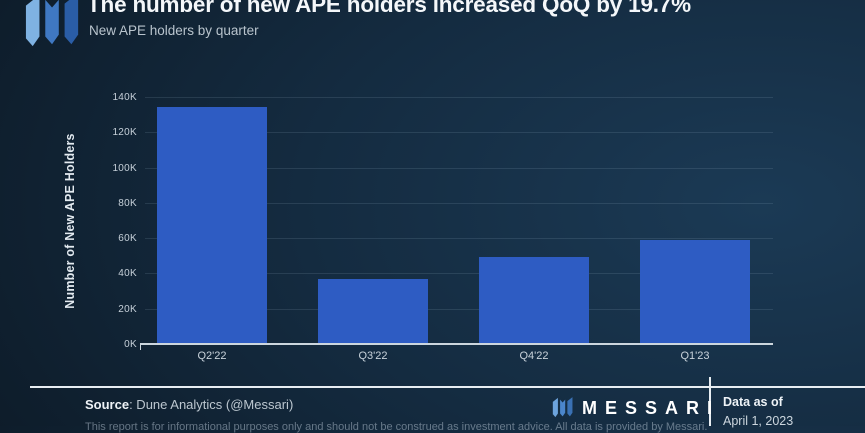 This screenshot has height=433, width=865. What do you see at coordinates (124, 133) in the screenshot?
I see `y-tick-120K: 120K` at bounding box center [124, 133].